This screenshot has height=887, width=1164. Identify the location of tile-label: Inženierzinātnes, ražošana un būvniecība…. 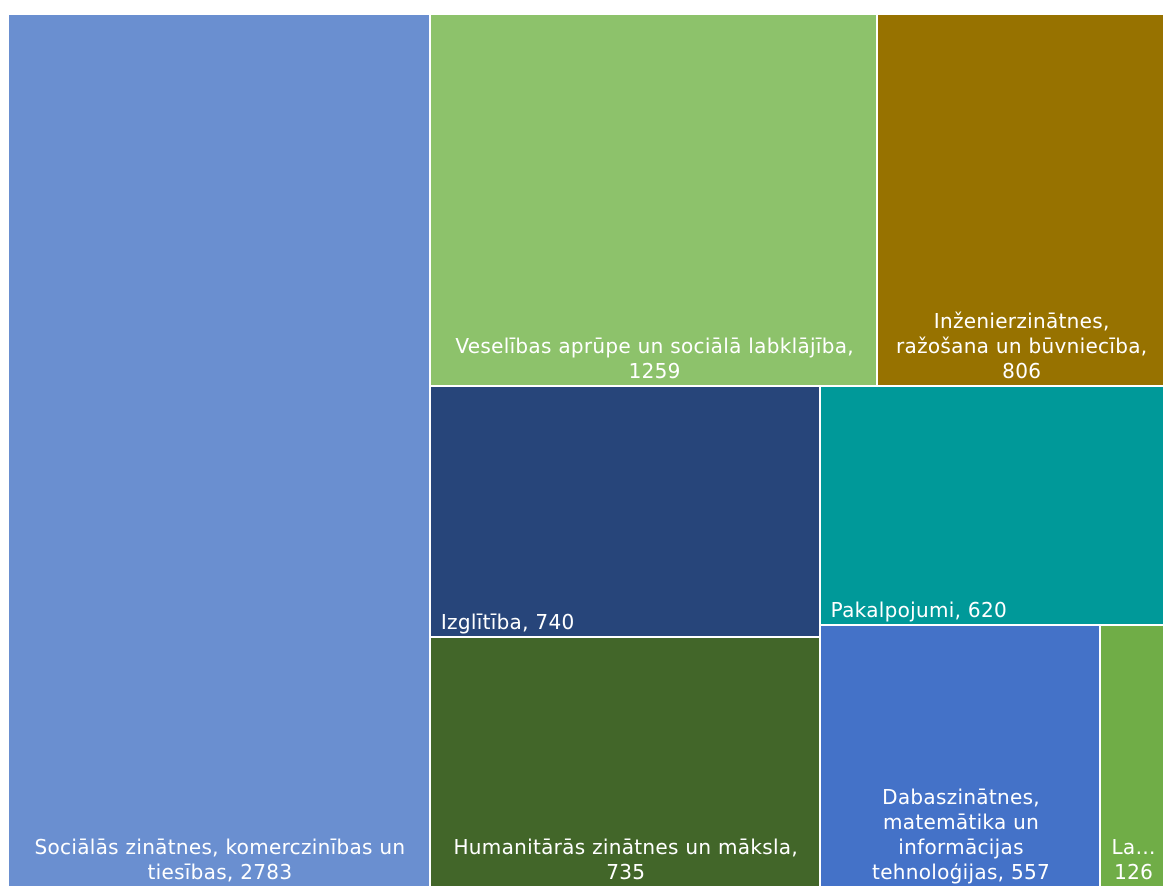
(1022, 346).